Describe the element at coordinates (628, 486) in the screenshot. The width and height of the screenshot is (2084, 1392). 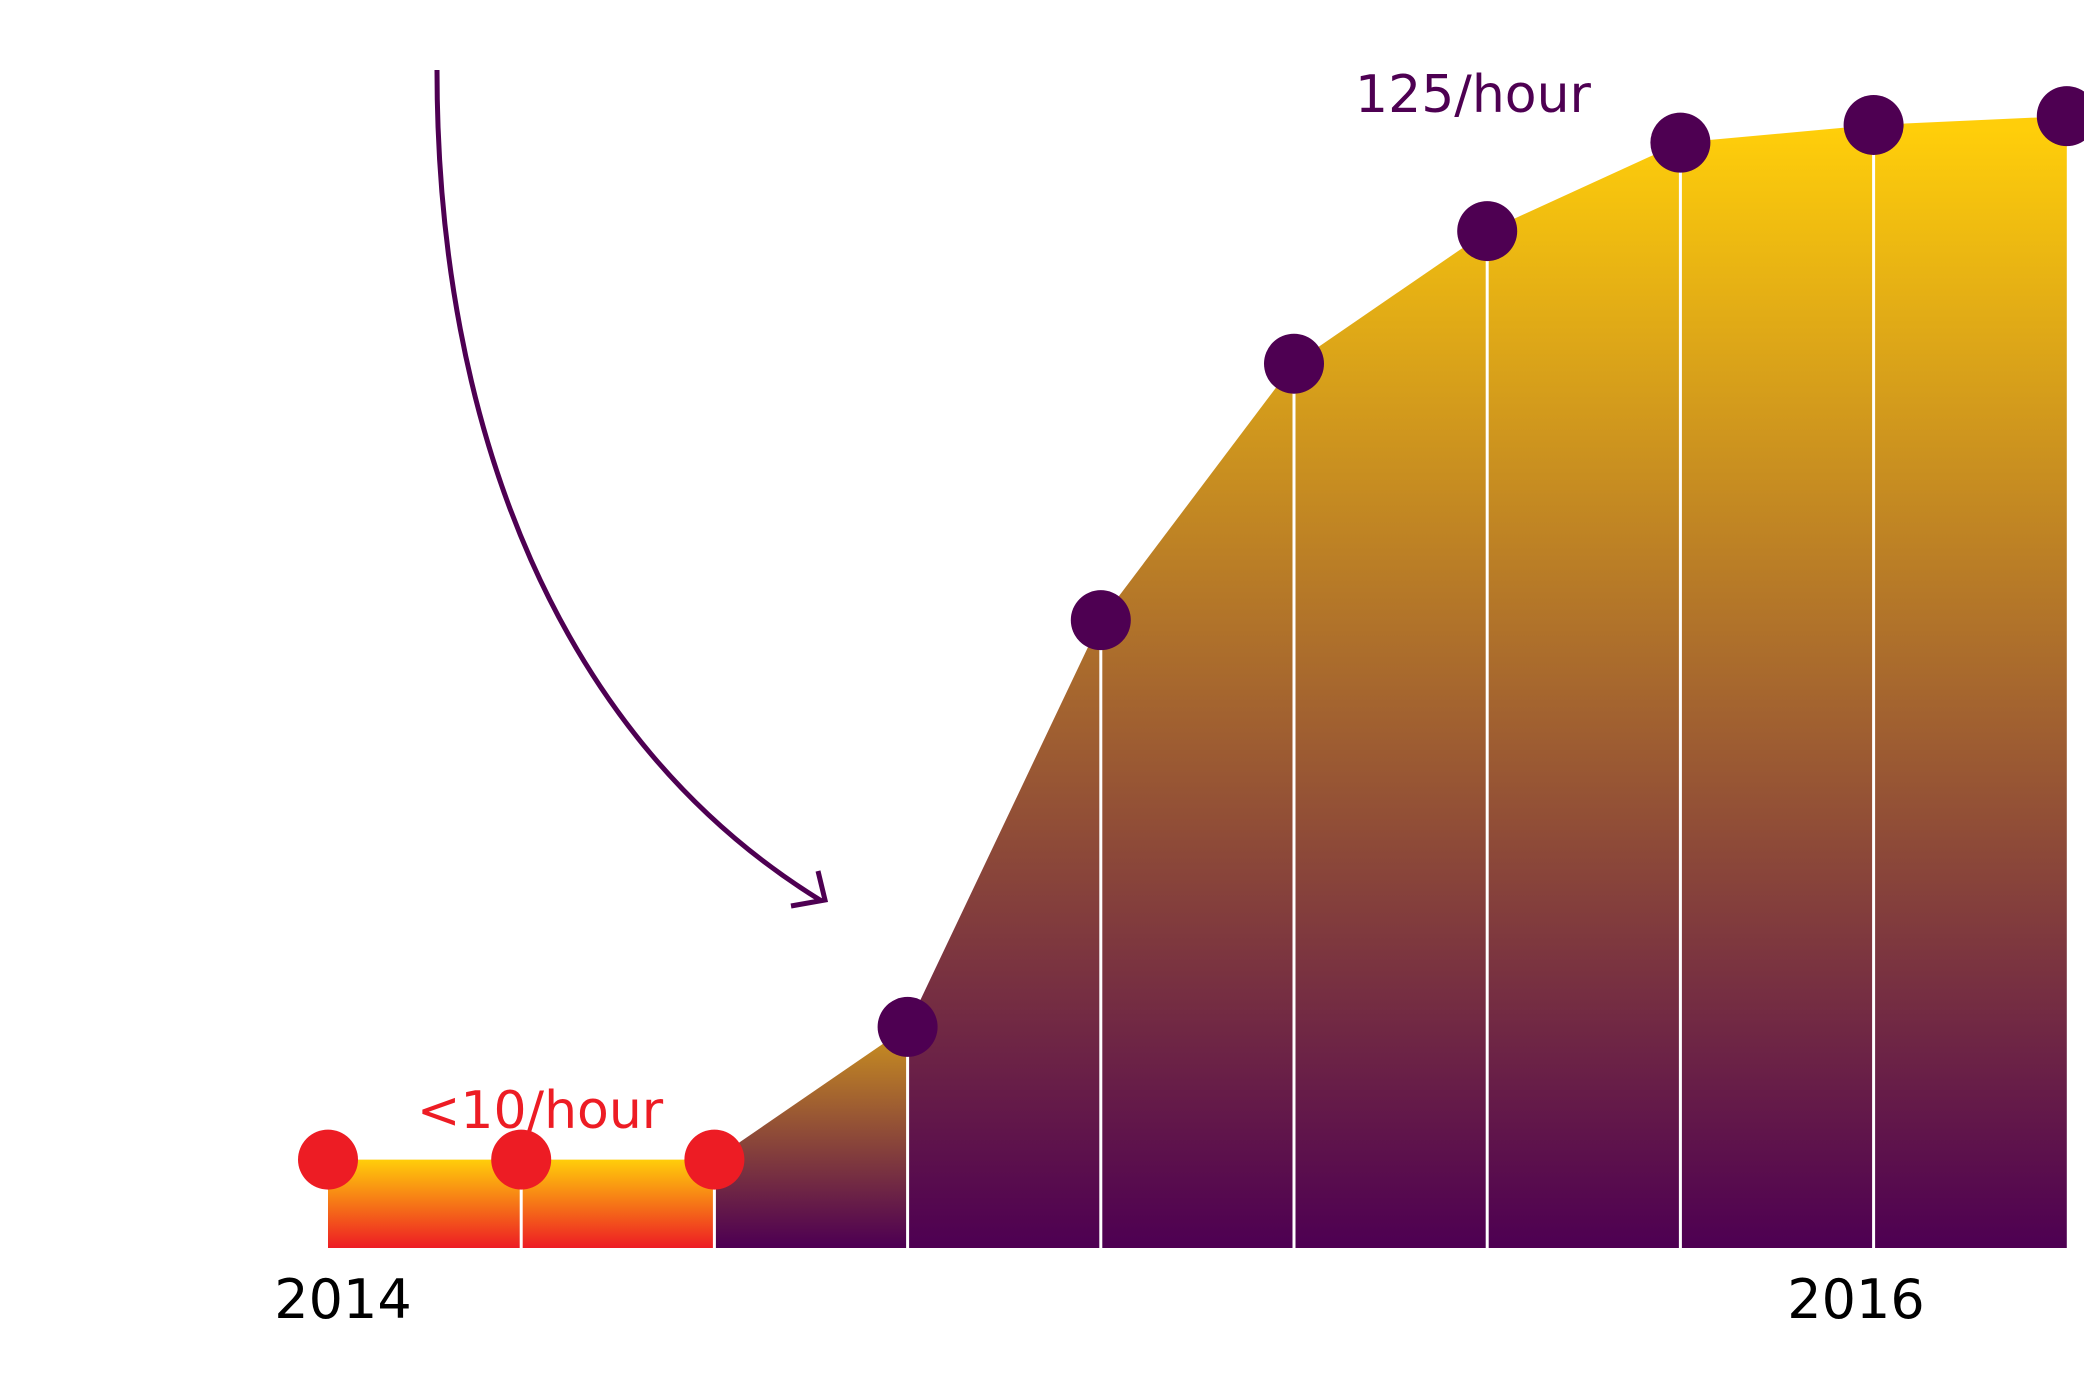
I see `arrow-curve` at that location.